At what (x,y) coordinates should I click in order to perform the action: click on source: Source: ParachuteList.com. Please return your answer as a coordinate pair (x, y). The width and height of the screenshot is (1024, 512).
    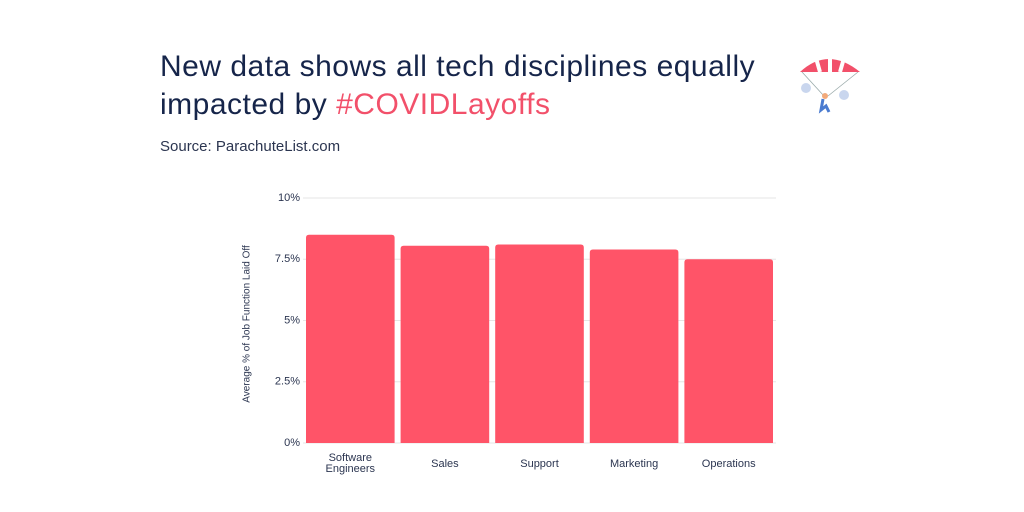
    Looking at the image, I should click on (250, 146).